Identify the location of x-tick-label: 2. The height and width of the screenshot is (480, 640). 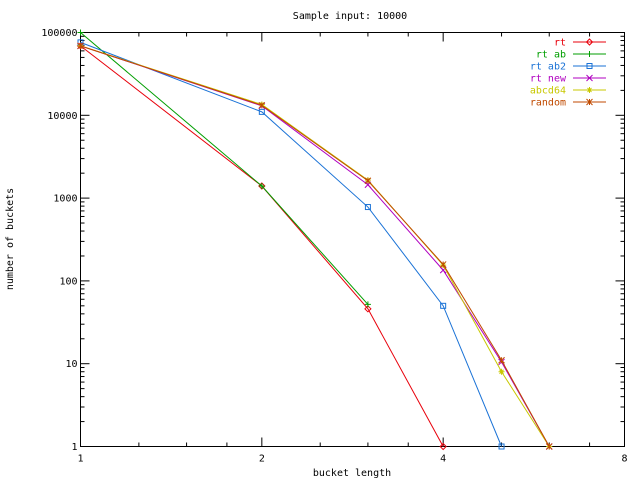
(262, 459).